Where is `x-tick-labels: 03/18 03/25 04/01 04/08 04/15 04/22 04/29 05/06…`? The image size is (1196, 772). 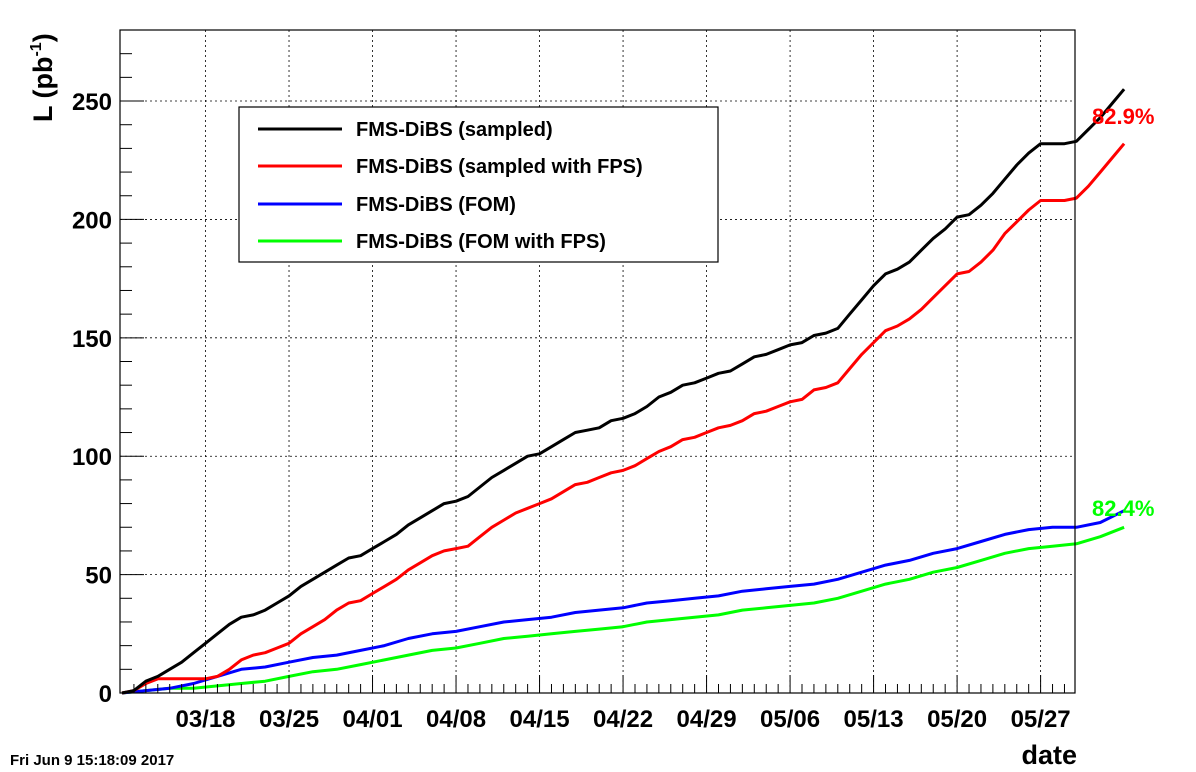 x-tick-labels: 03/18 03/25 04/01 04/08 04/15 04/22 04/29 05/06… is located at coordinates (622, 719).